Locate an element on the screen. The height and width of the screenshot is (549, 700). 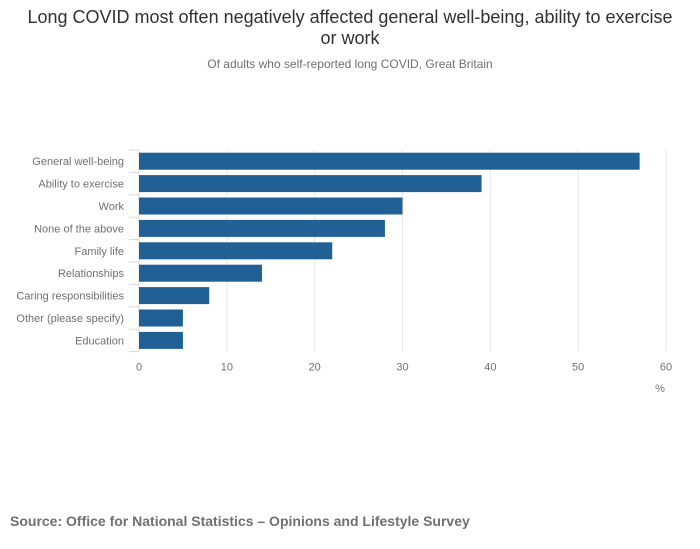
category-label: General well-being is located at coordinates (78, 162).